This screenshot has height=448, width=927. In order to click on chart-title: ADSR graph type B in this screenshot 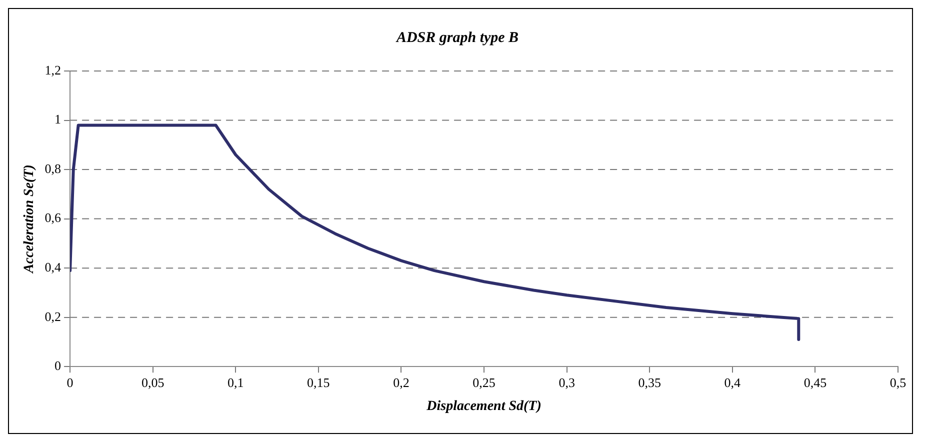, I will do `click(457, 38)`.